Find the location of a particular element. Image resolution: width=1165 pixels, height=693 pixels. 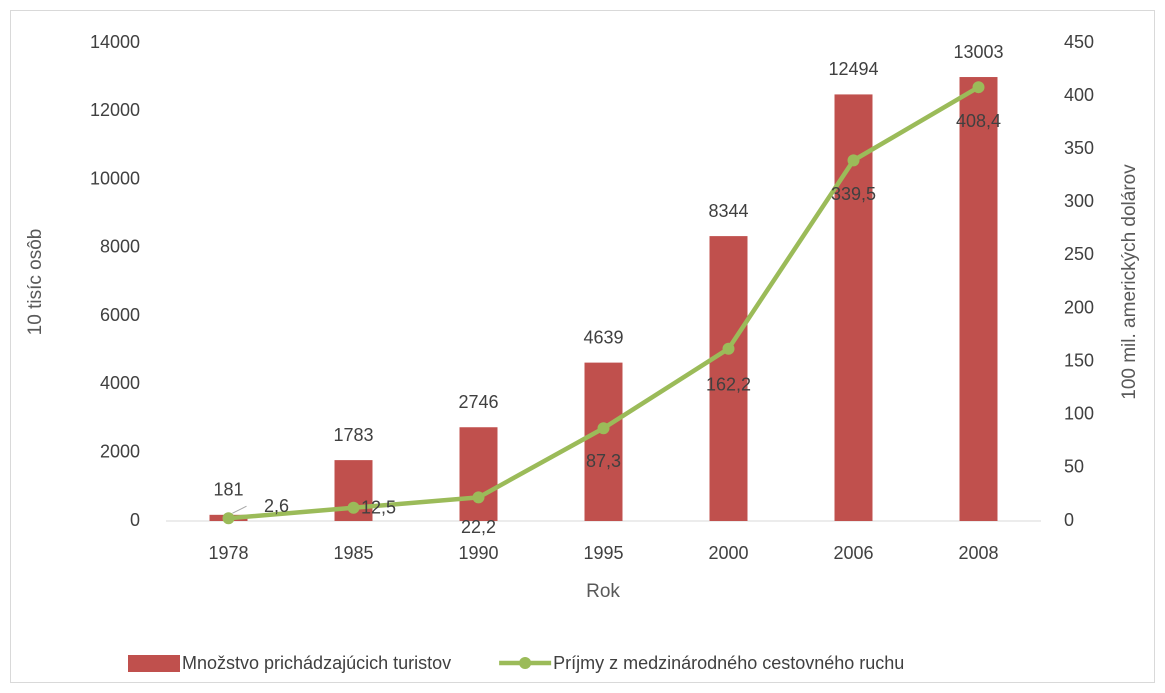

bar-value-label: 8344 is located at coordinates (728, 211).